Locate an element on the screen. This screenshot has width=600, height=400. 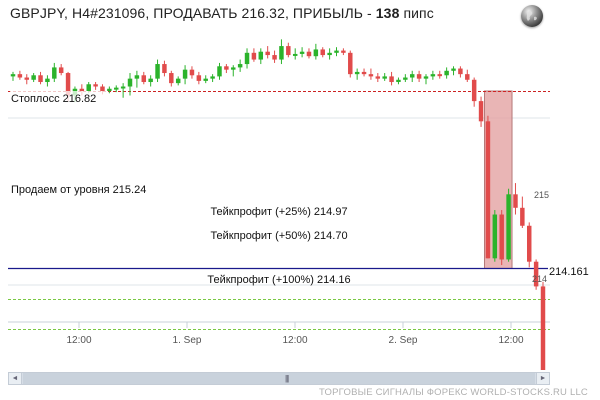
scroll-right-button: ► is located at coordinates (542, 378).